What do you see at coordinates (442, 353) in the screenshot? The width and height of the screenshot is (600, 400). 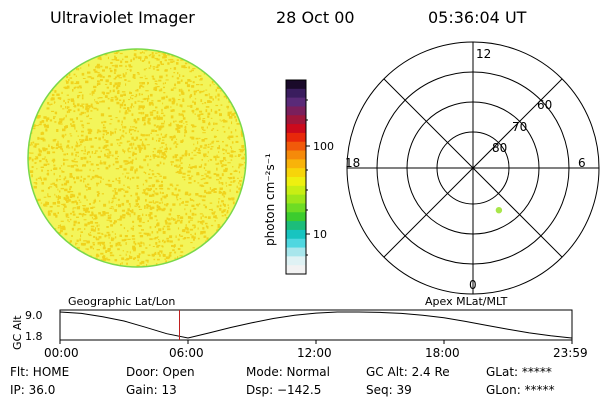 I see `timeline-x-tick-3: 18:00` at bounding box center [442, 353].